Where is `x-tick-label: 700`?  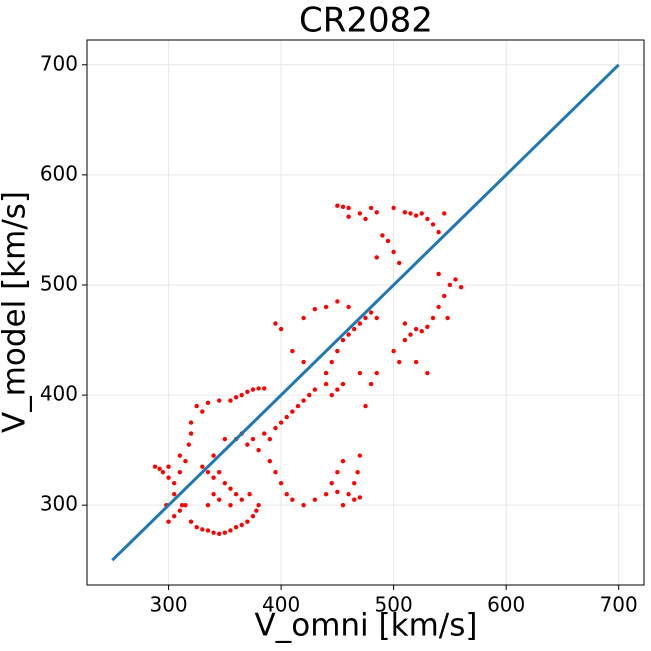 x-tick-label: 700 is located at coordinates (619, 605).